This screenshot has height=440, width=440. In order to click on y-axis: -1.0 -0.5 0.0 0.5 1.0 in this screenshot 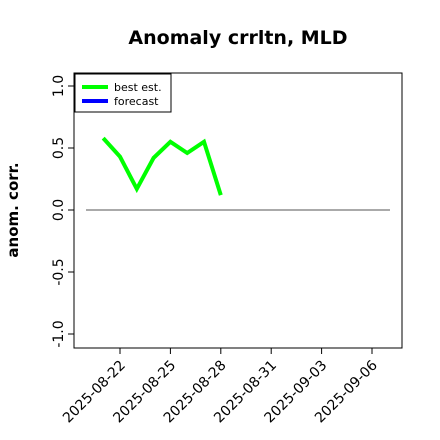, I will do `click(62, 211)`.